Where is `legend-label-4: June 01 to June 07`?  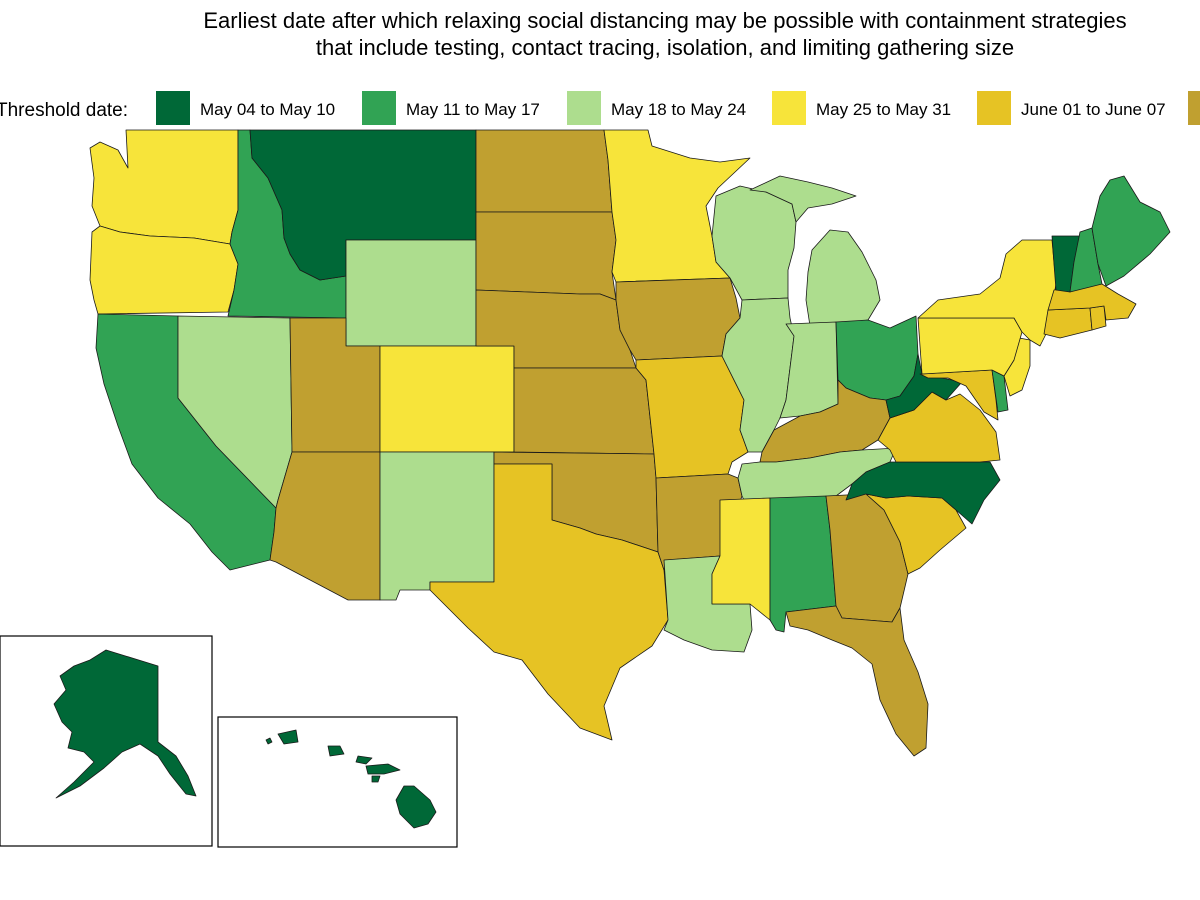
legend-label-4: June 01 to June 07 is located at coordinates (1093, 109).